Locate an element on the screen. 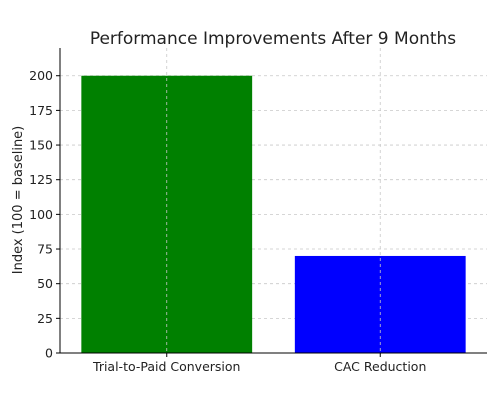 This screenshot has height=405, width=500. x-tick-label: CAC Reduction is located at coordinates (380, 366).